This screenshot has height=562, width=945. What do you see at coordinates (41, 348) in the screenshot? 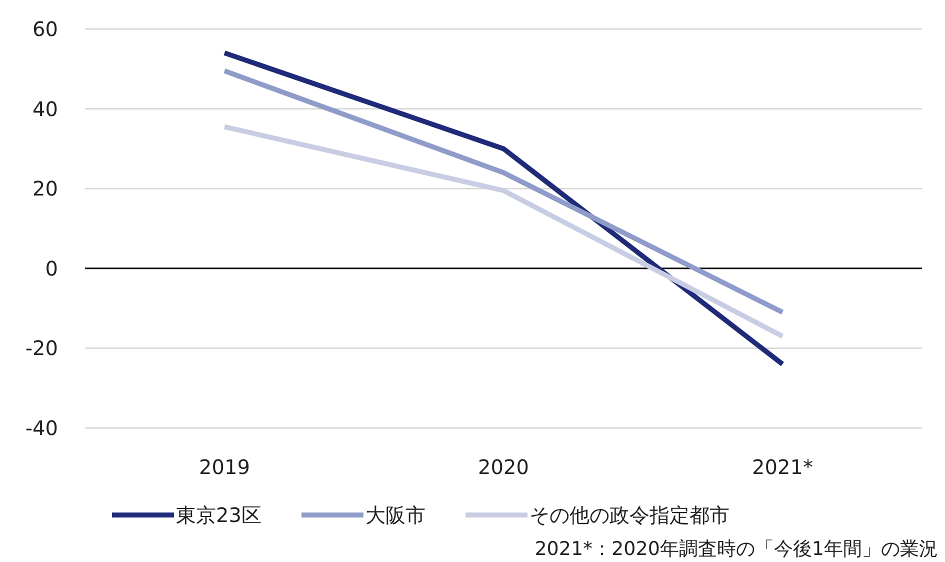
I see `y-tick-label: -20` at bounding box center [41, 348].